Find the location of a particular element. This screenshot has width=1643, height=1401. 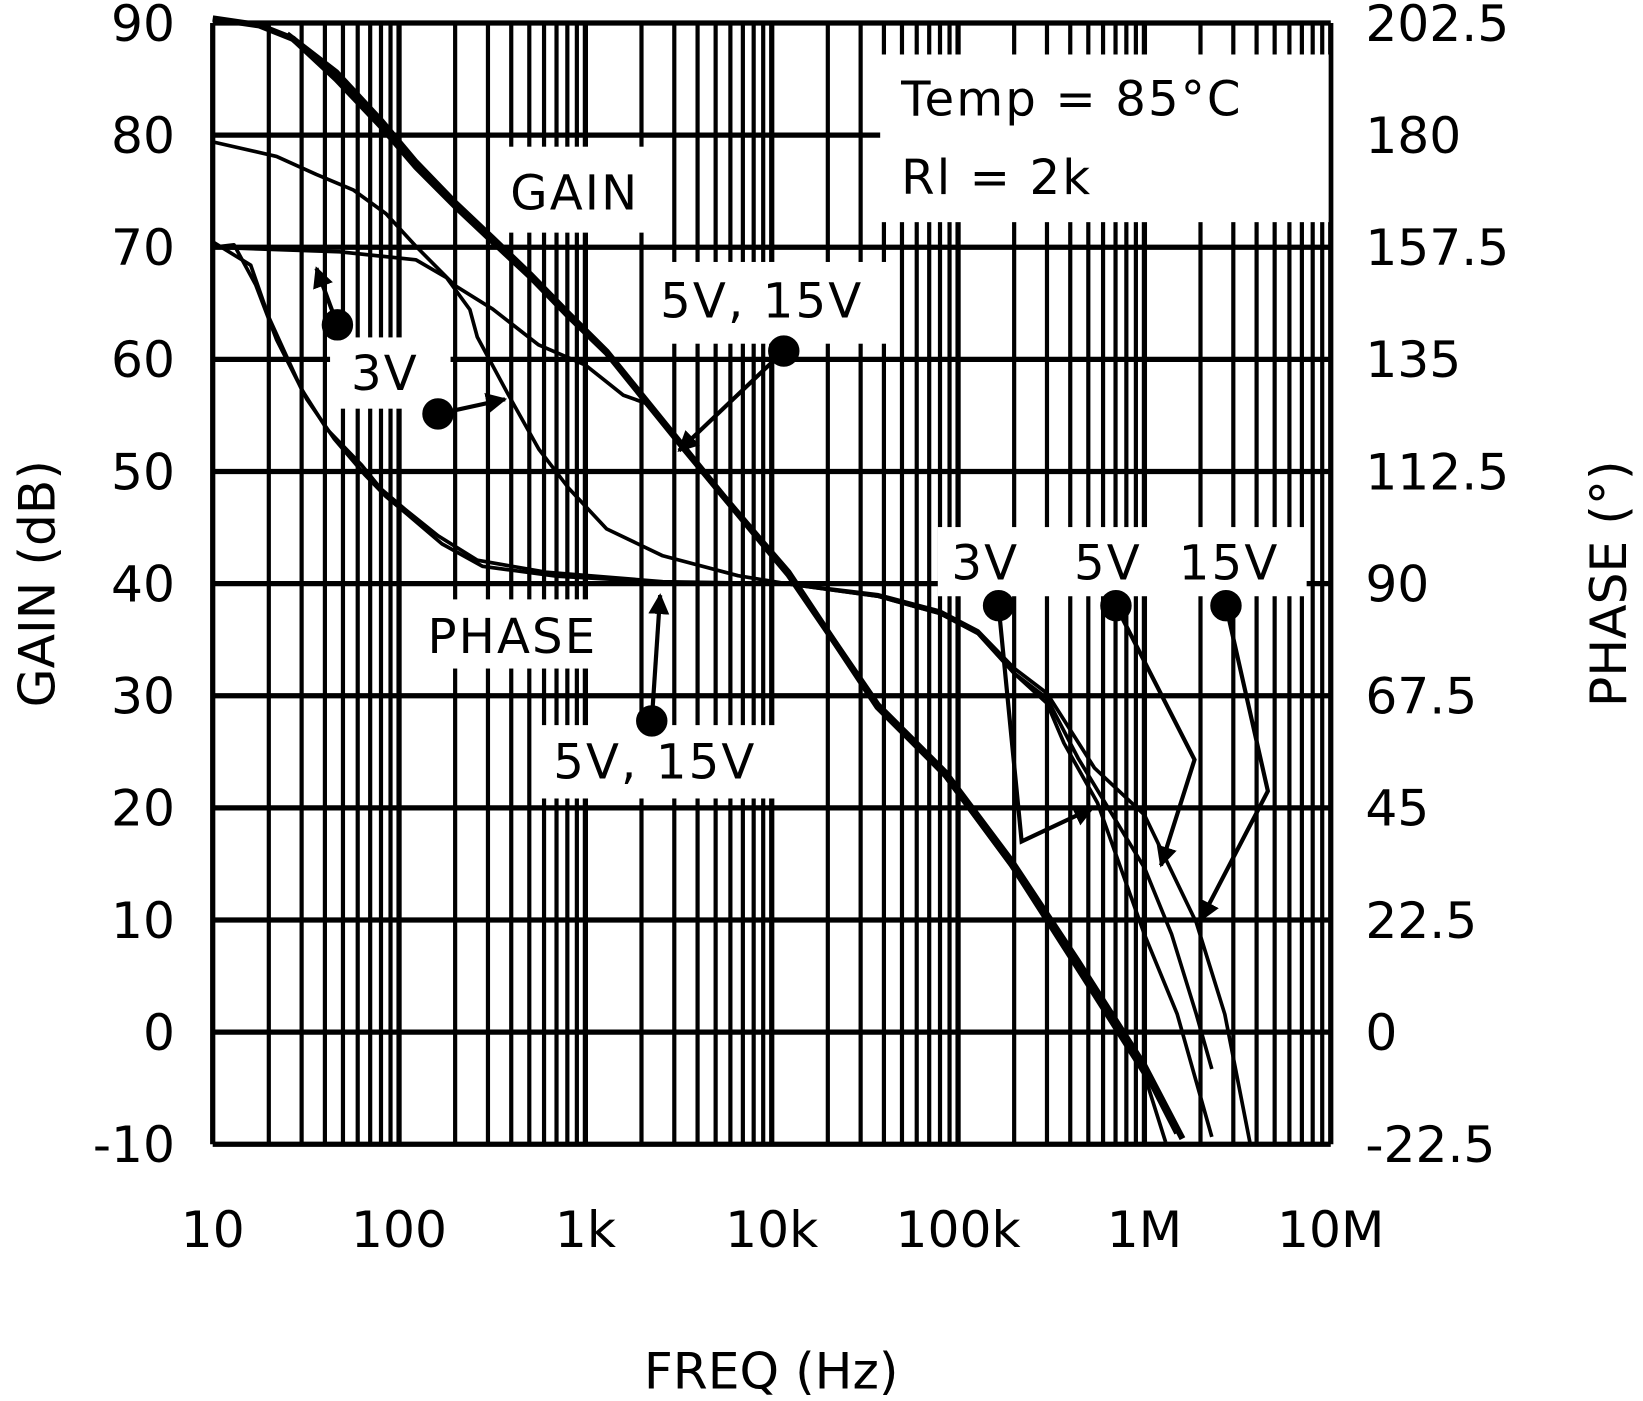

y2-tick-label: 112.5 is located at coordinates (1437, 471).